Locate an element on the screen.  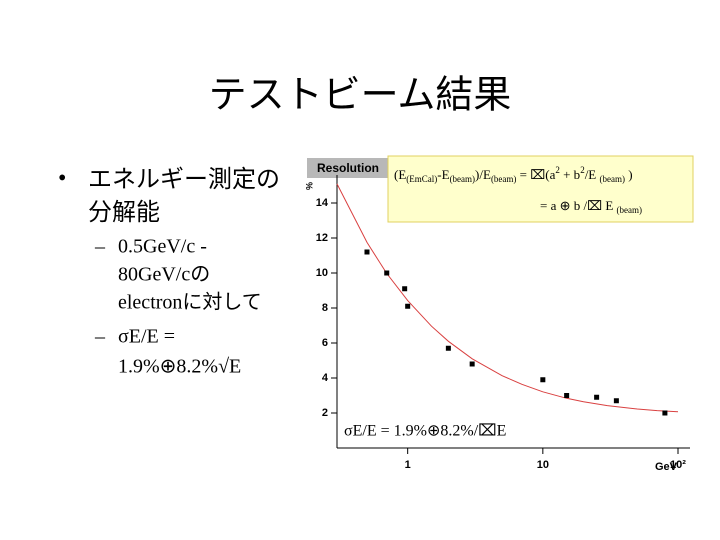
formula-piece: )/E is located at coordinates (483, 174).